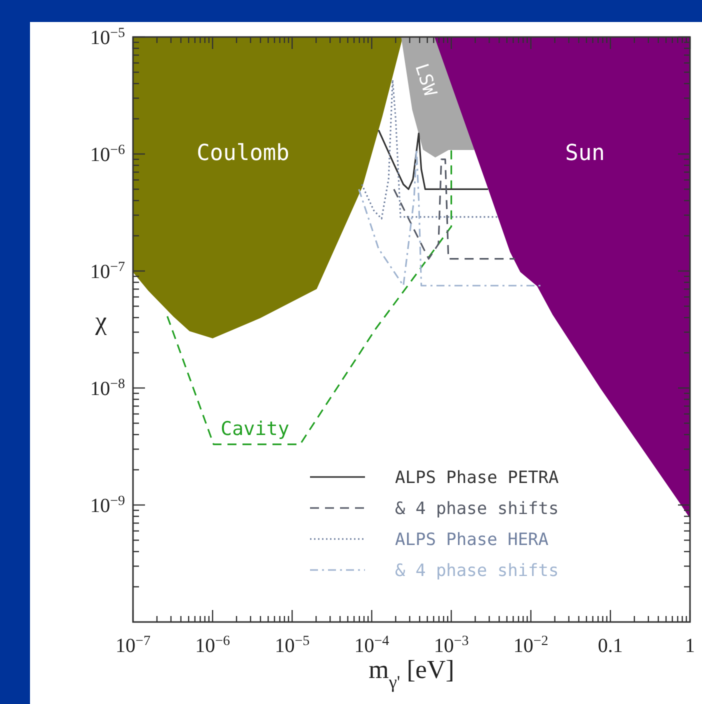 The height and width of the screenshot is (704, 702). What do you see at coordinates (107, 388) in the screenshot?
I see `y-tick-label: 10$^{−8}$` at bounding box center [107, 388].